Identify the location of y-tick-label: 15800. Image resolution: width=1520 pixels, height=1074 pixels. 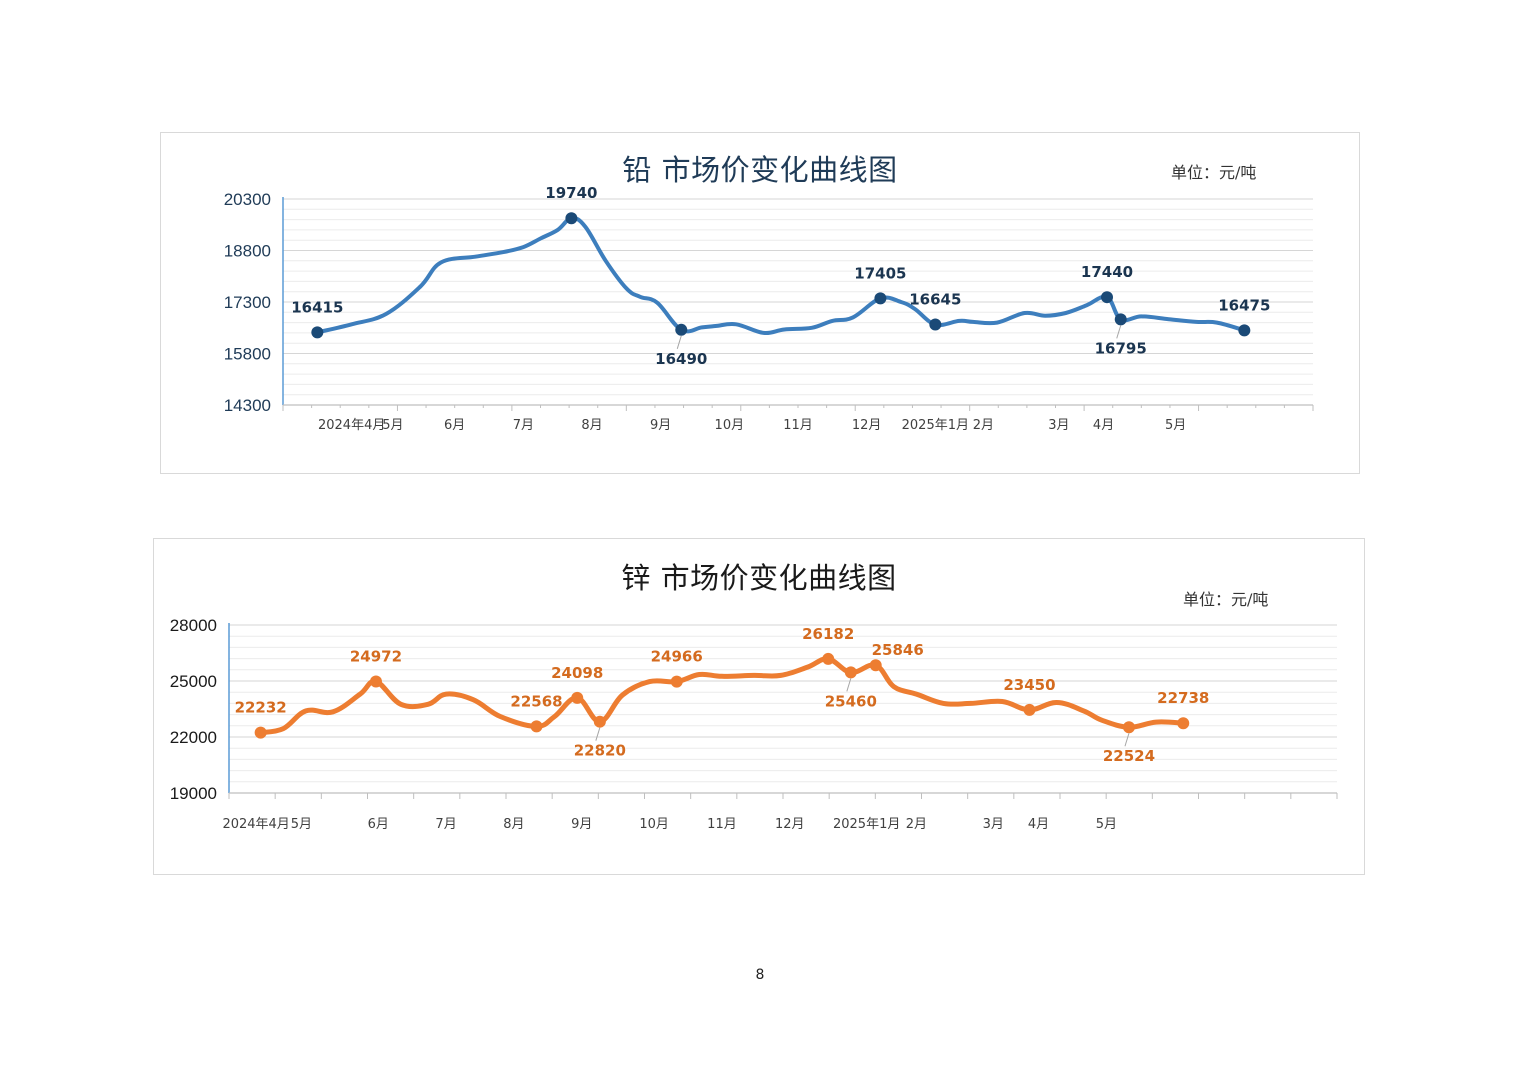
(247, 354).